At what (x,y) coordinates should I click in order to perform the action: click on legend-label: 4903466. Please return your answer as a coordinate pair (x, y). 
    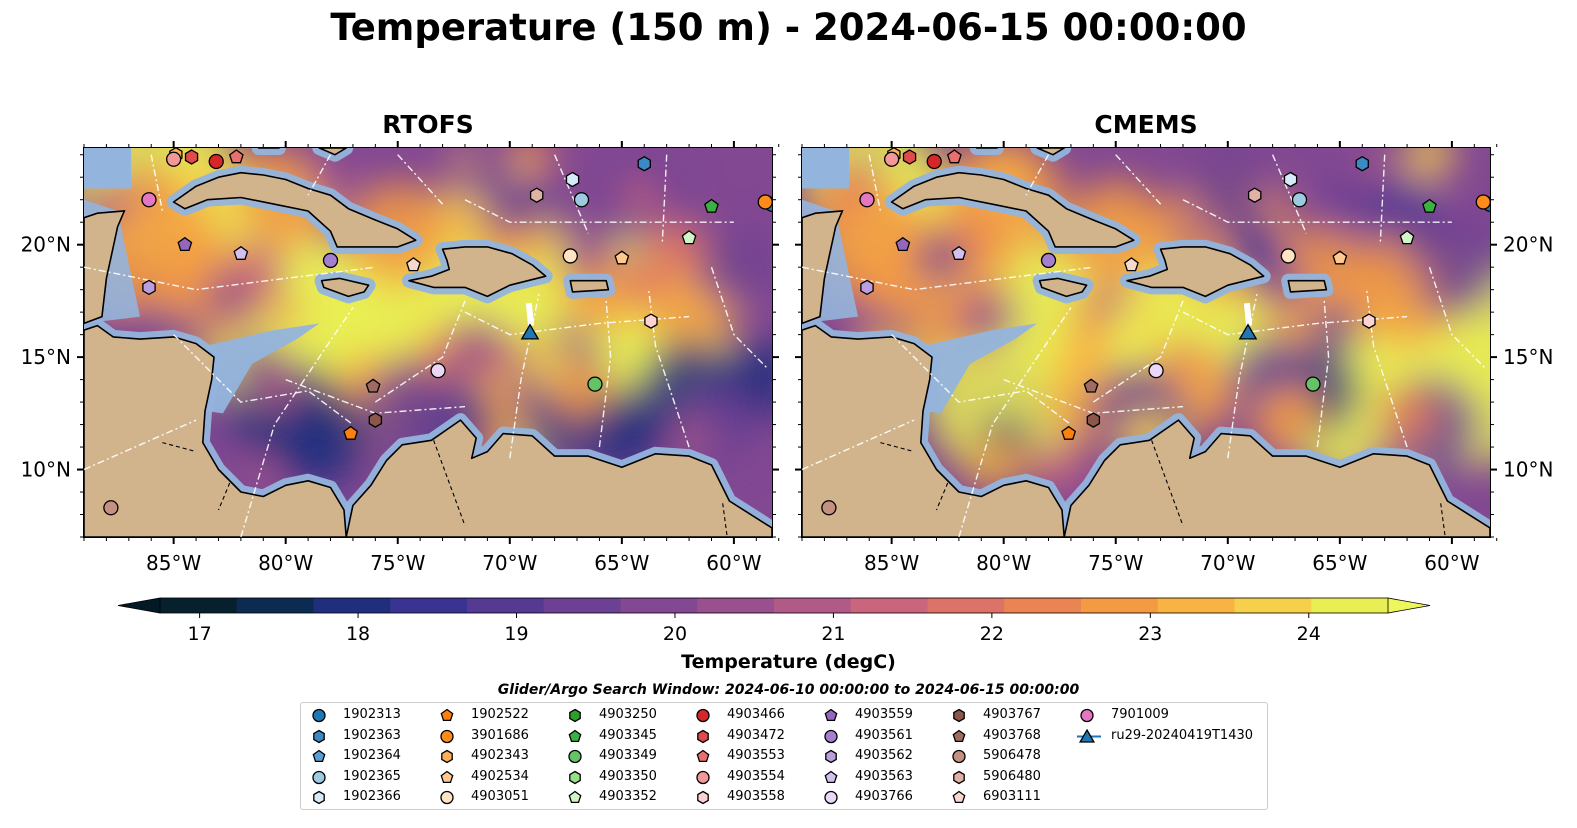
    Looking at the image, I should click on (756, 714).